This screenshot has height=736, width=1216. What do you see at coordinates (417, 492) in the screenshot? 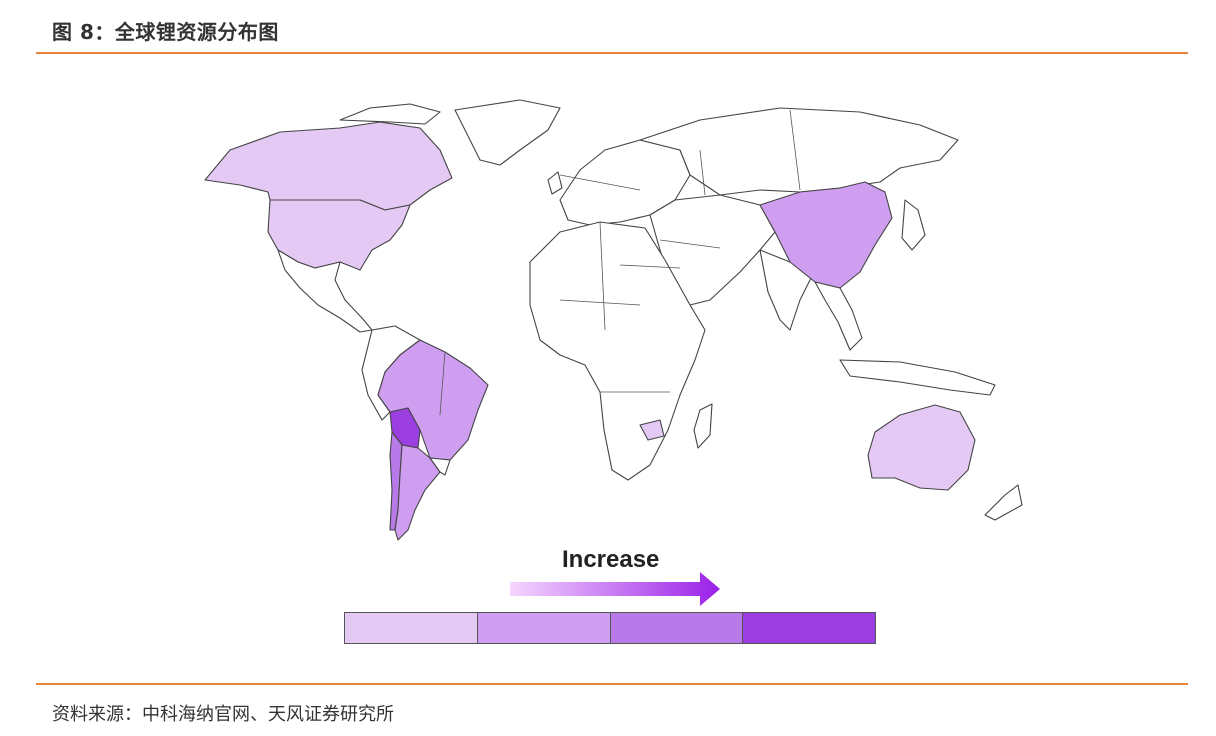
I see `map-region-argentina` at bounding box center [417, 492].